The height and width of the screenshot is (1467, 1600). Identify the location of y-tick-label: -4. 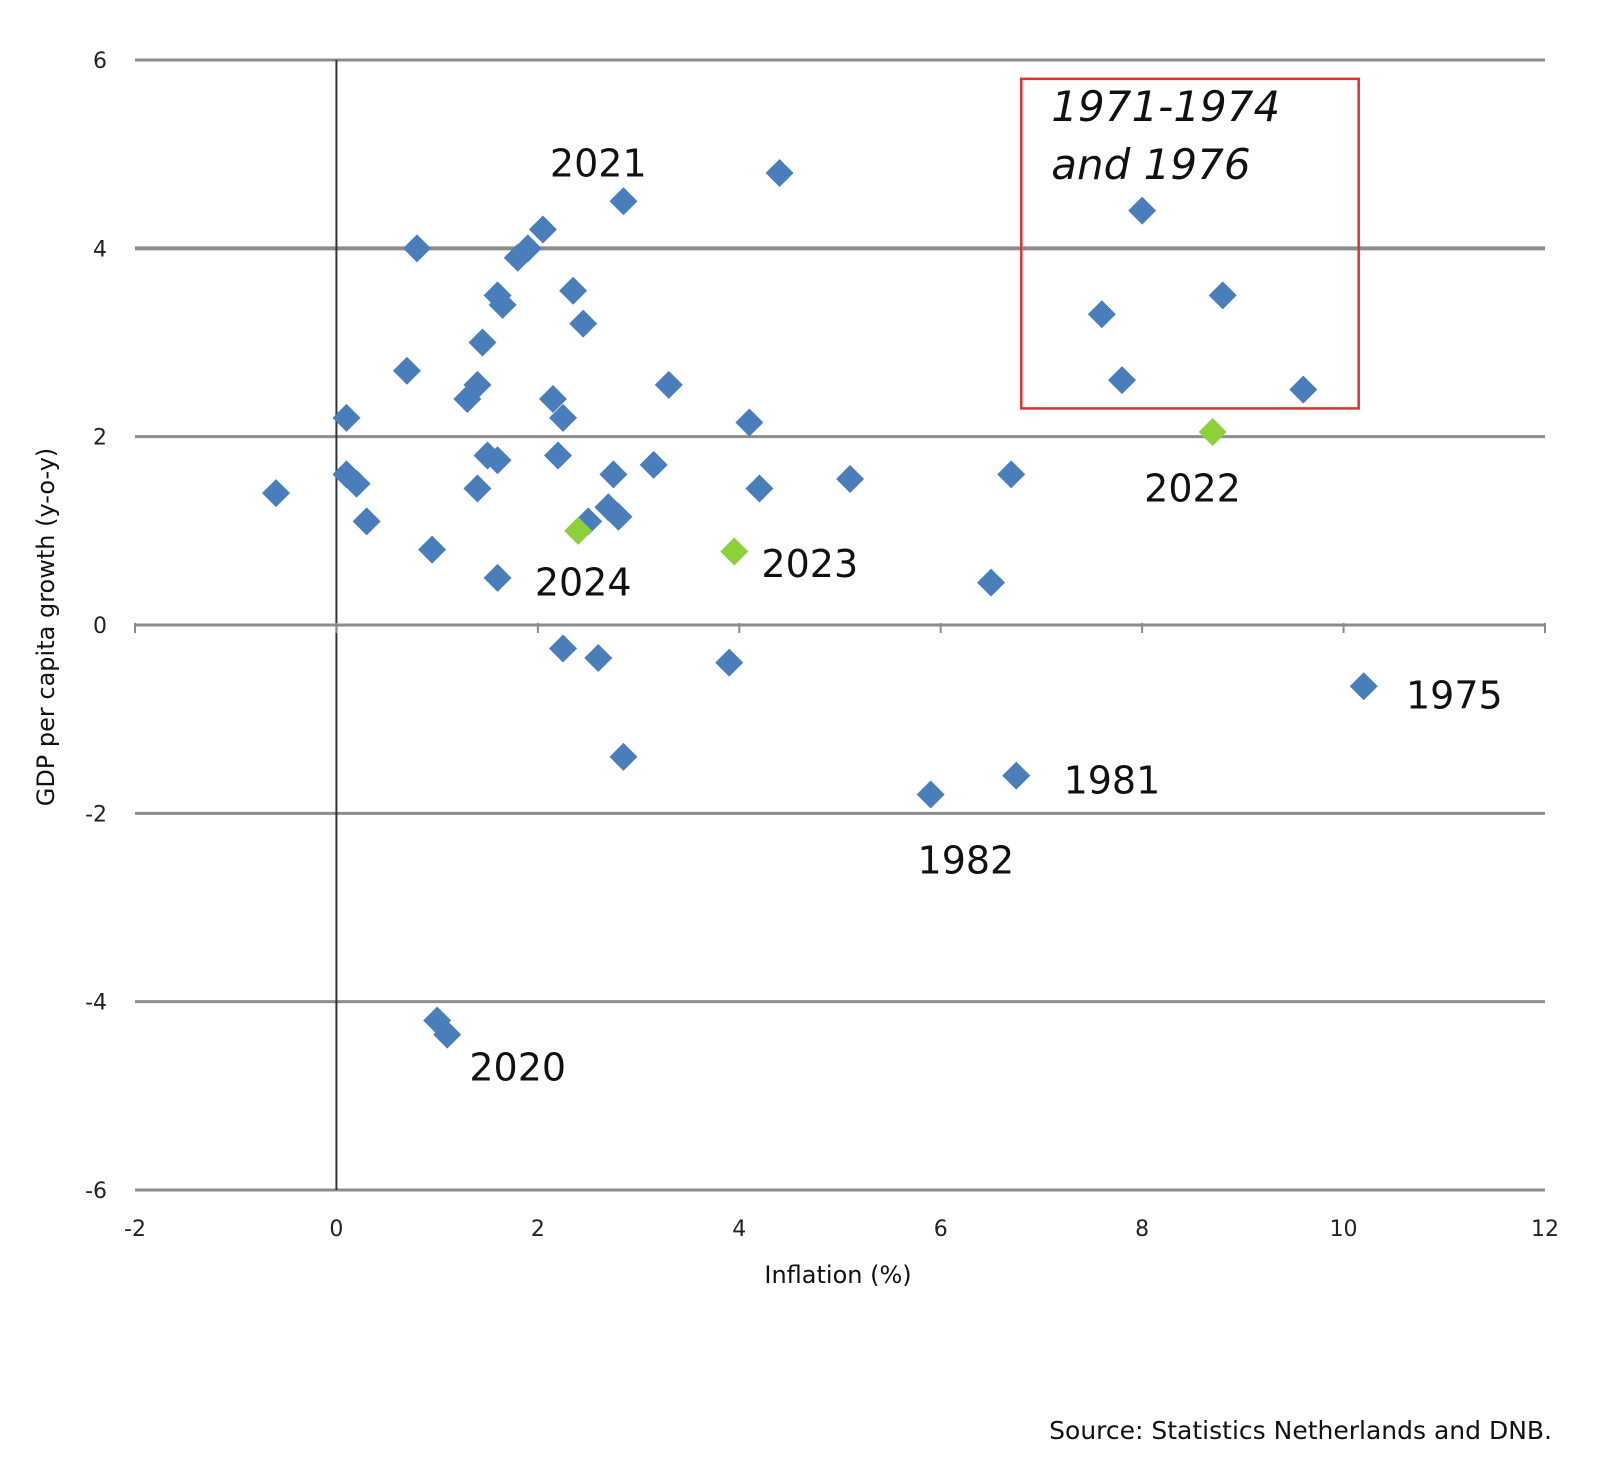
(96, 1003).